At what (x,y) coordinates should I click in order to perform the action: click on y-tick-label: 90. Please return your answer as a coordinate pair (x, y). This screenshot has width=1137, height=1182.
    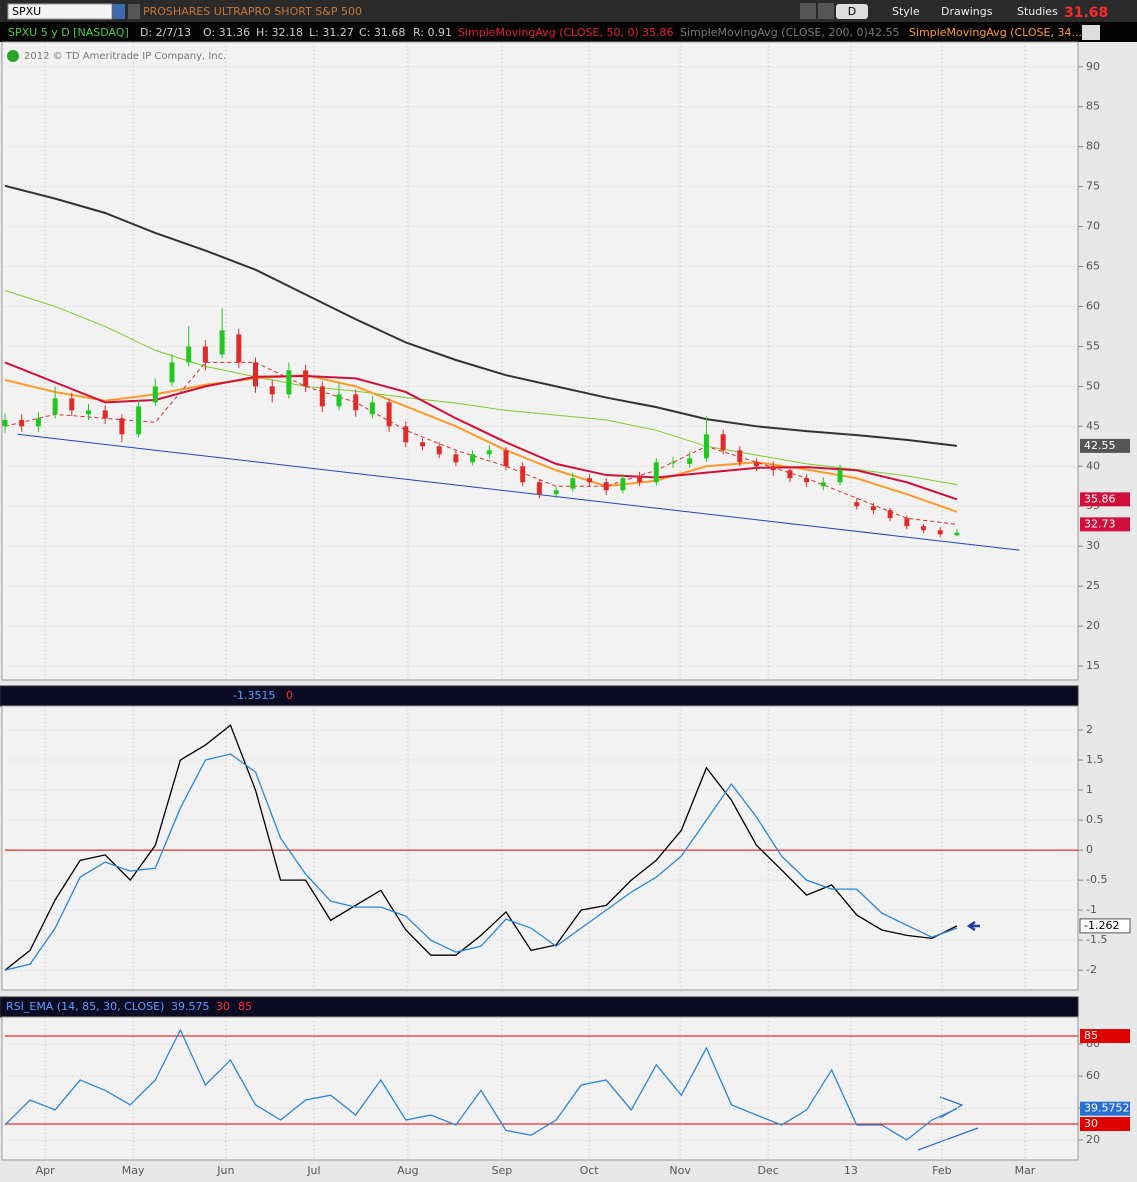
    Looking at the image, I should click on (1093, 66).